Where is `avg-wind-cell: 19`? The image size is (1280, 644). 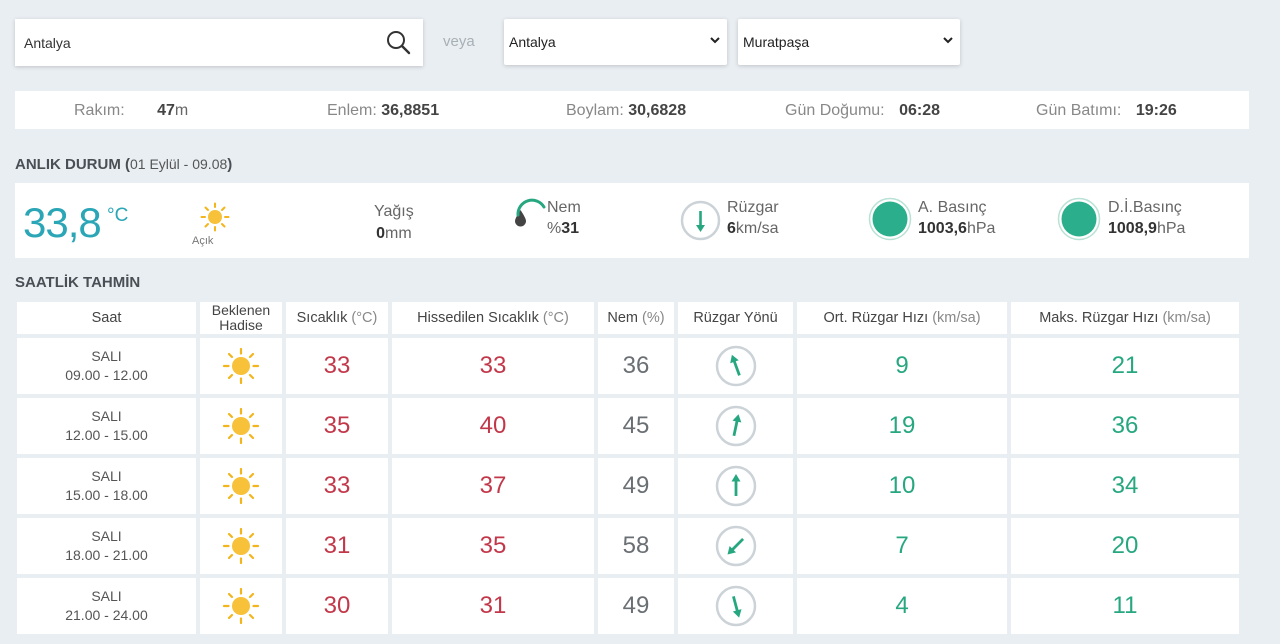 avg-wind-cell: 19 is located at coordinates (902, 426).